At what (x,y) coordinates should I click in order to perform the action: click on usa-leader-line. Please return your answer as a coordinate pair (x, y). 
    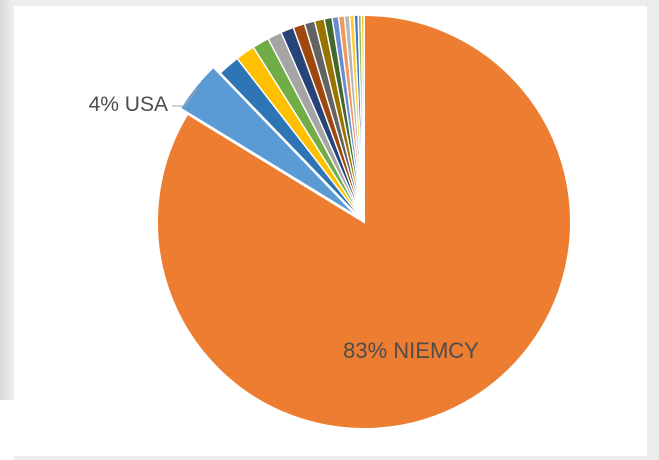
    Looking at the image, I should click on (185, 97).